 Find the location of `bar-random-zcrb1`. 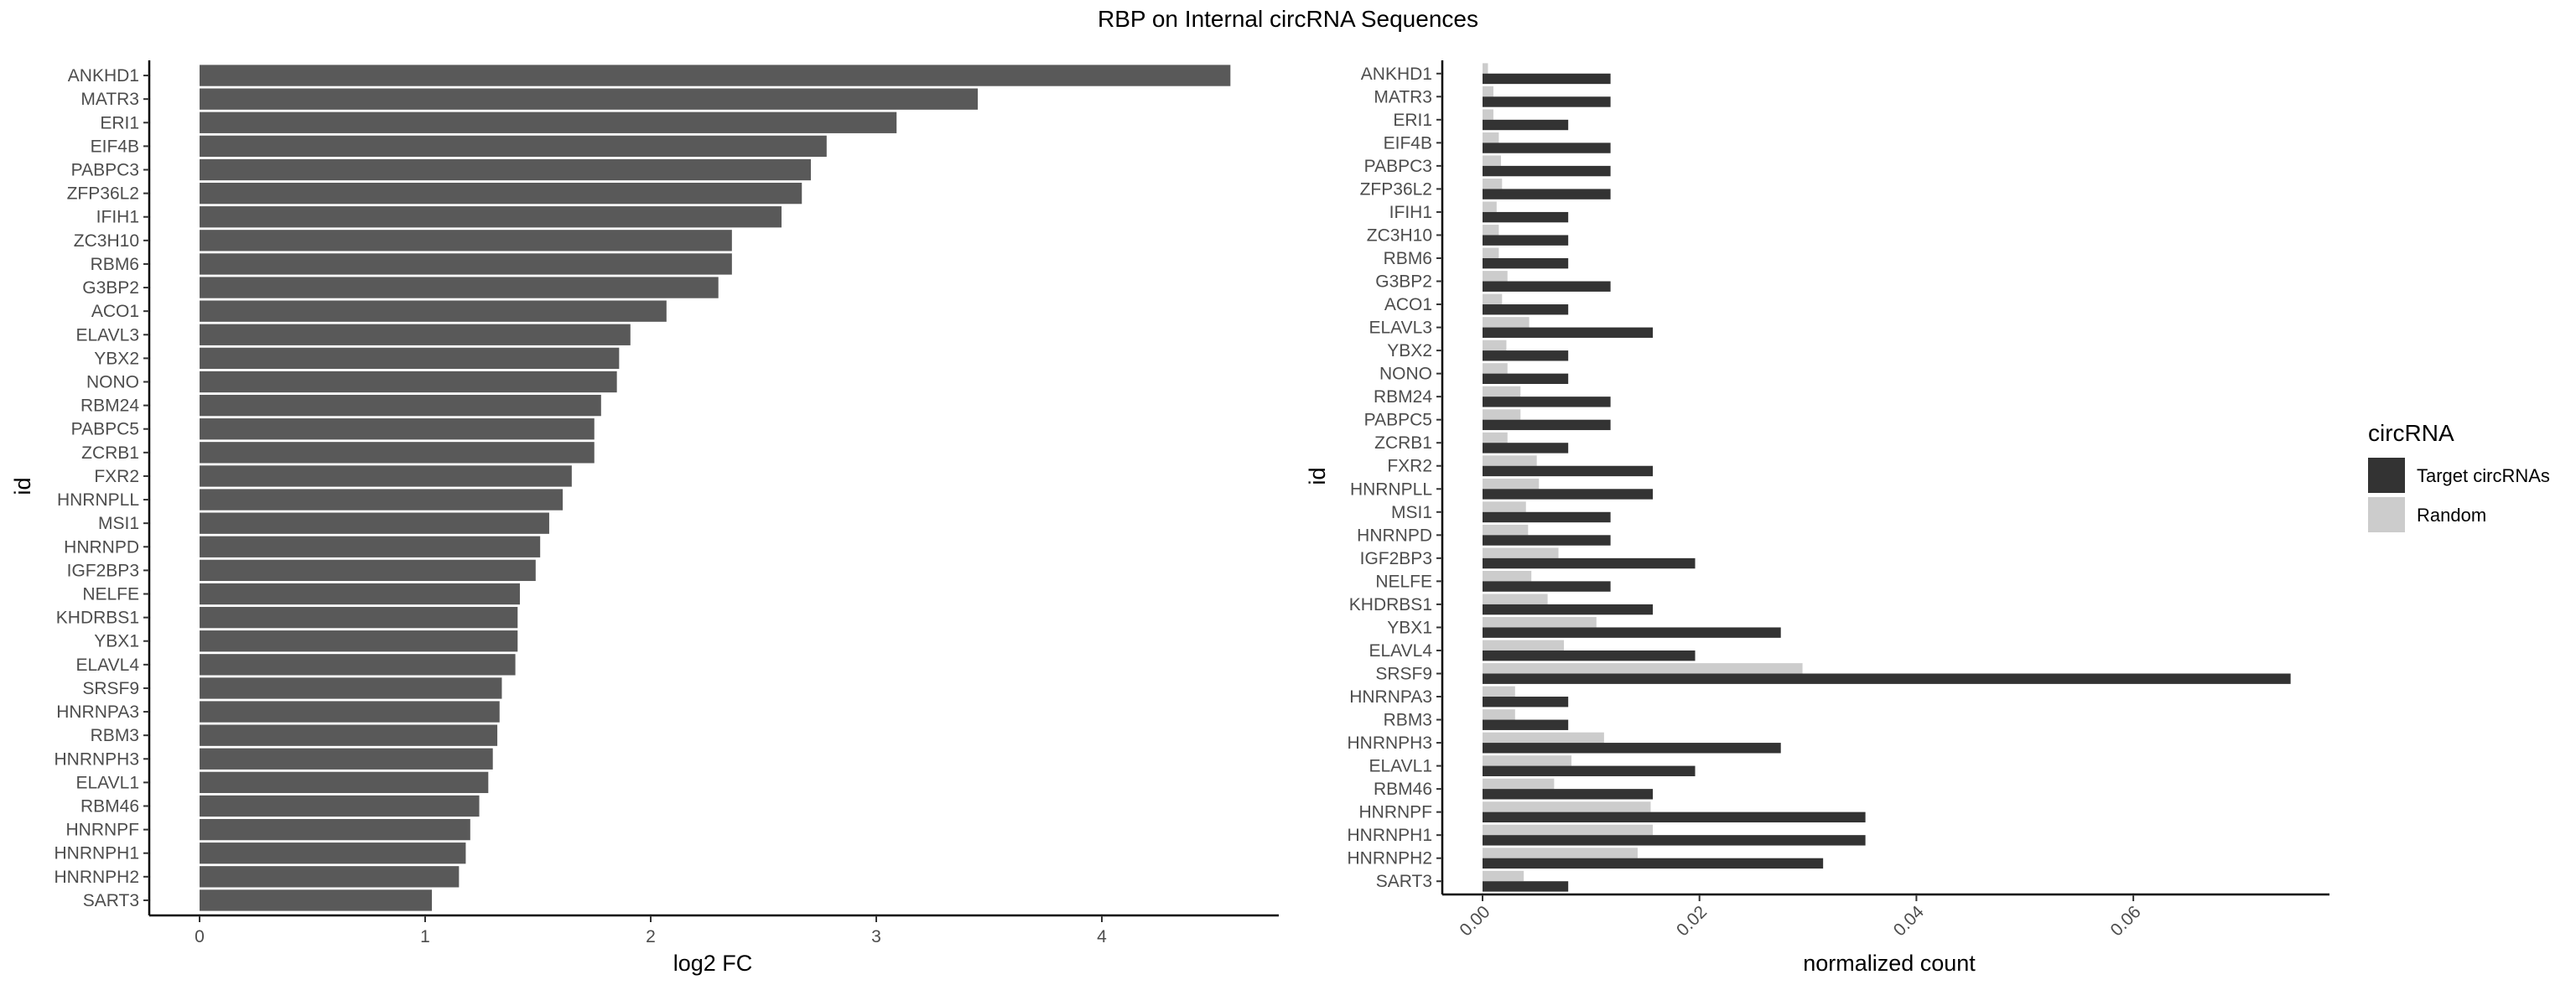

bar-random-zcrb1 is located at coordinates (1495, 437).